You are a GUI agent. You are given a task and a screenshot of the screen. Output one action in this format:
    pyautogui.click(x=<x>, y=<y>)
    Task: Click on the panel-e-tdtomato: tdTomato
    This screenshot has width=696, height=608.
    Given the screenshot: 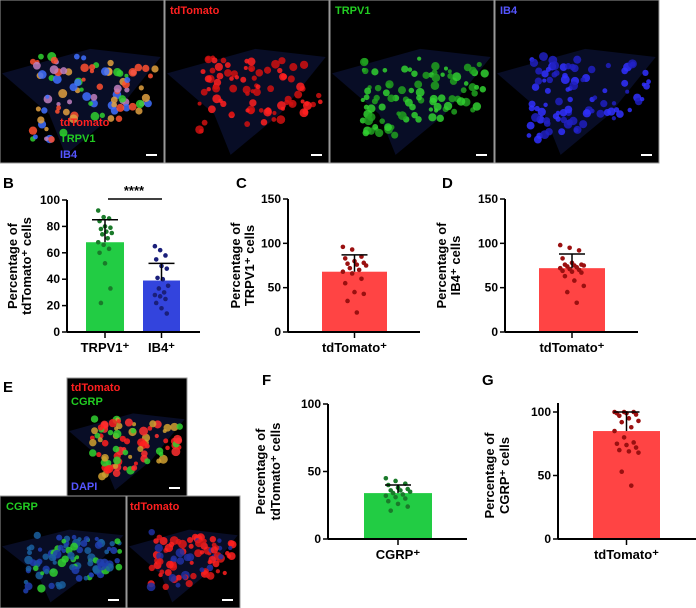 What is the action you would take?
    pyautogui.click(x=183, y=551)
    